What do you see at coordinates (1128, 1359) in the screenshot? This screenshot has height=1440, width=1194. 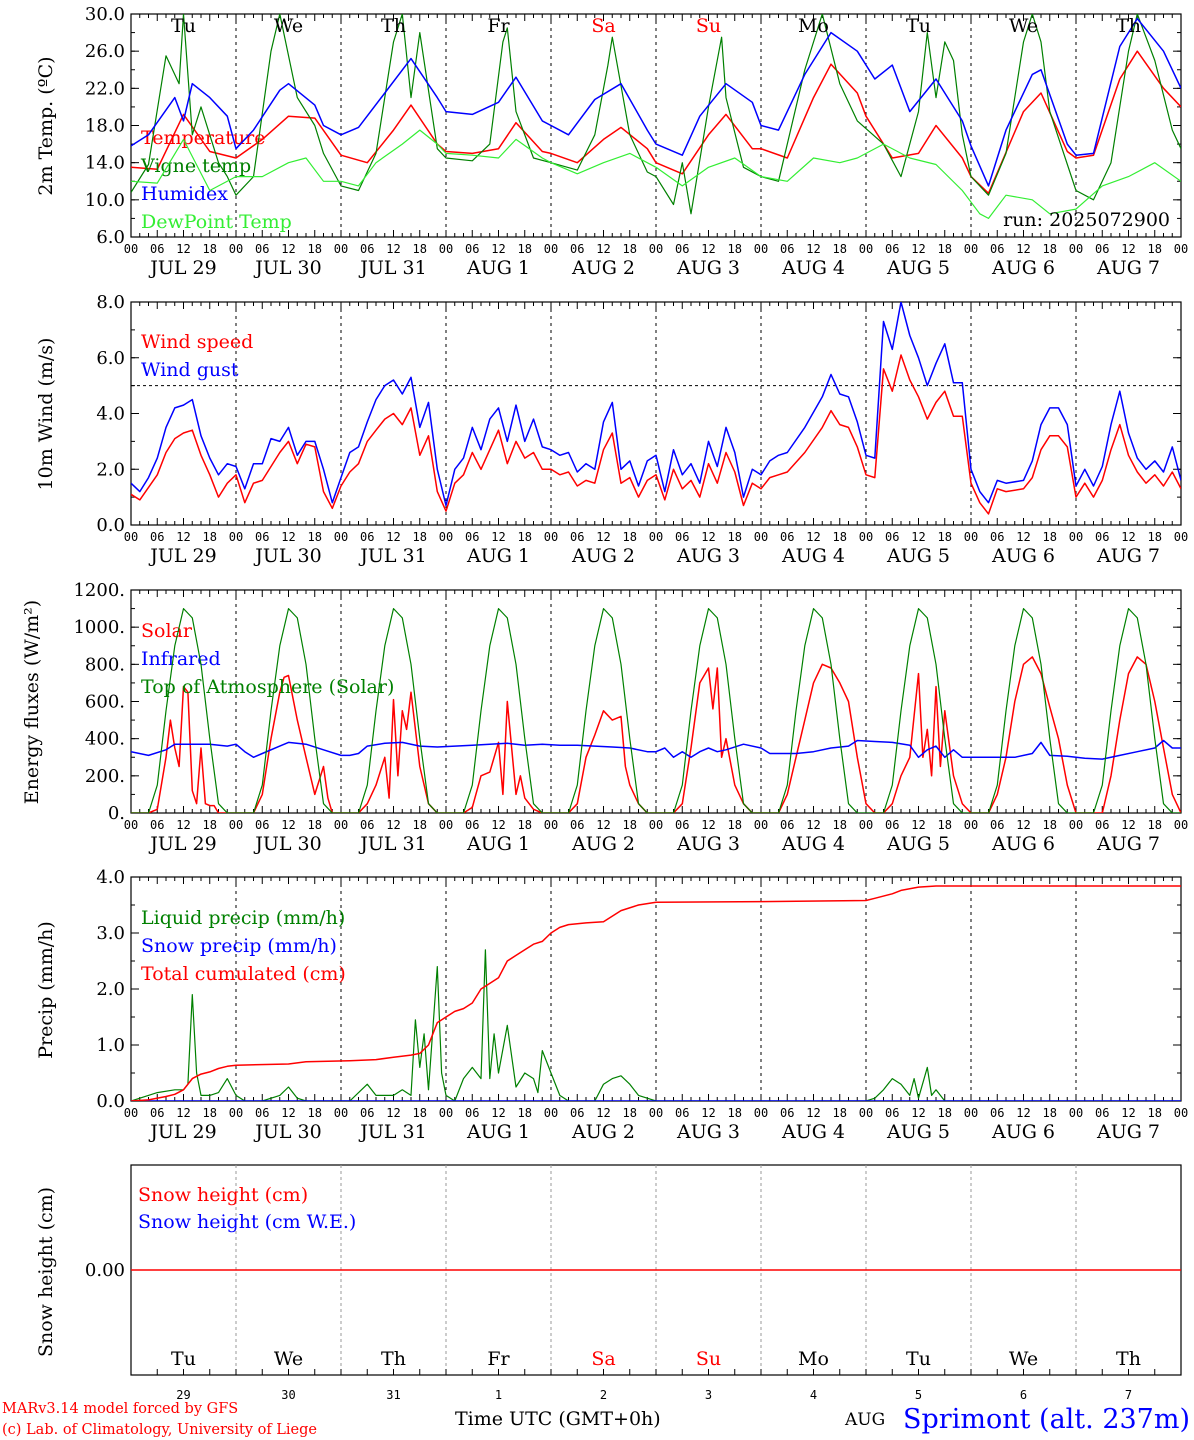 I see `weekday-label-bottom: Th` at bounding box center [1128, 1359].